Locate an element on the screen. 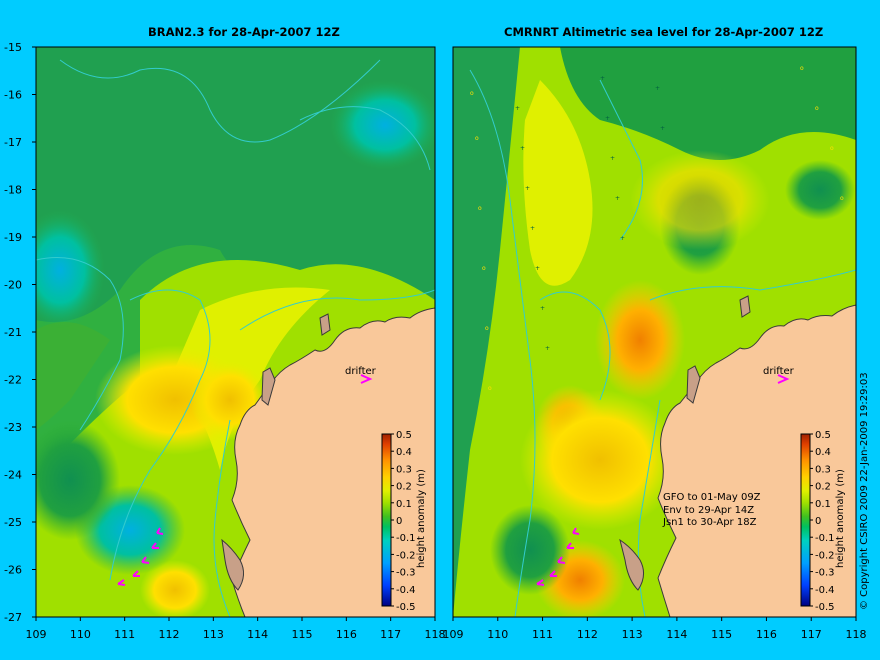 Image resolution: width=880 pixels, height=660 pixels. lat-tick-label: -19 is located at coordinates (13, 237).